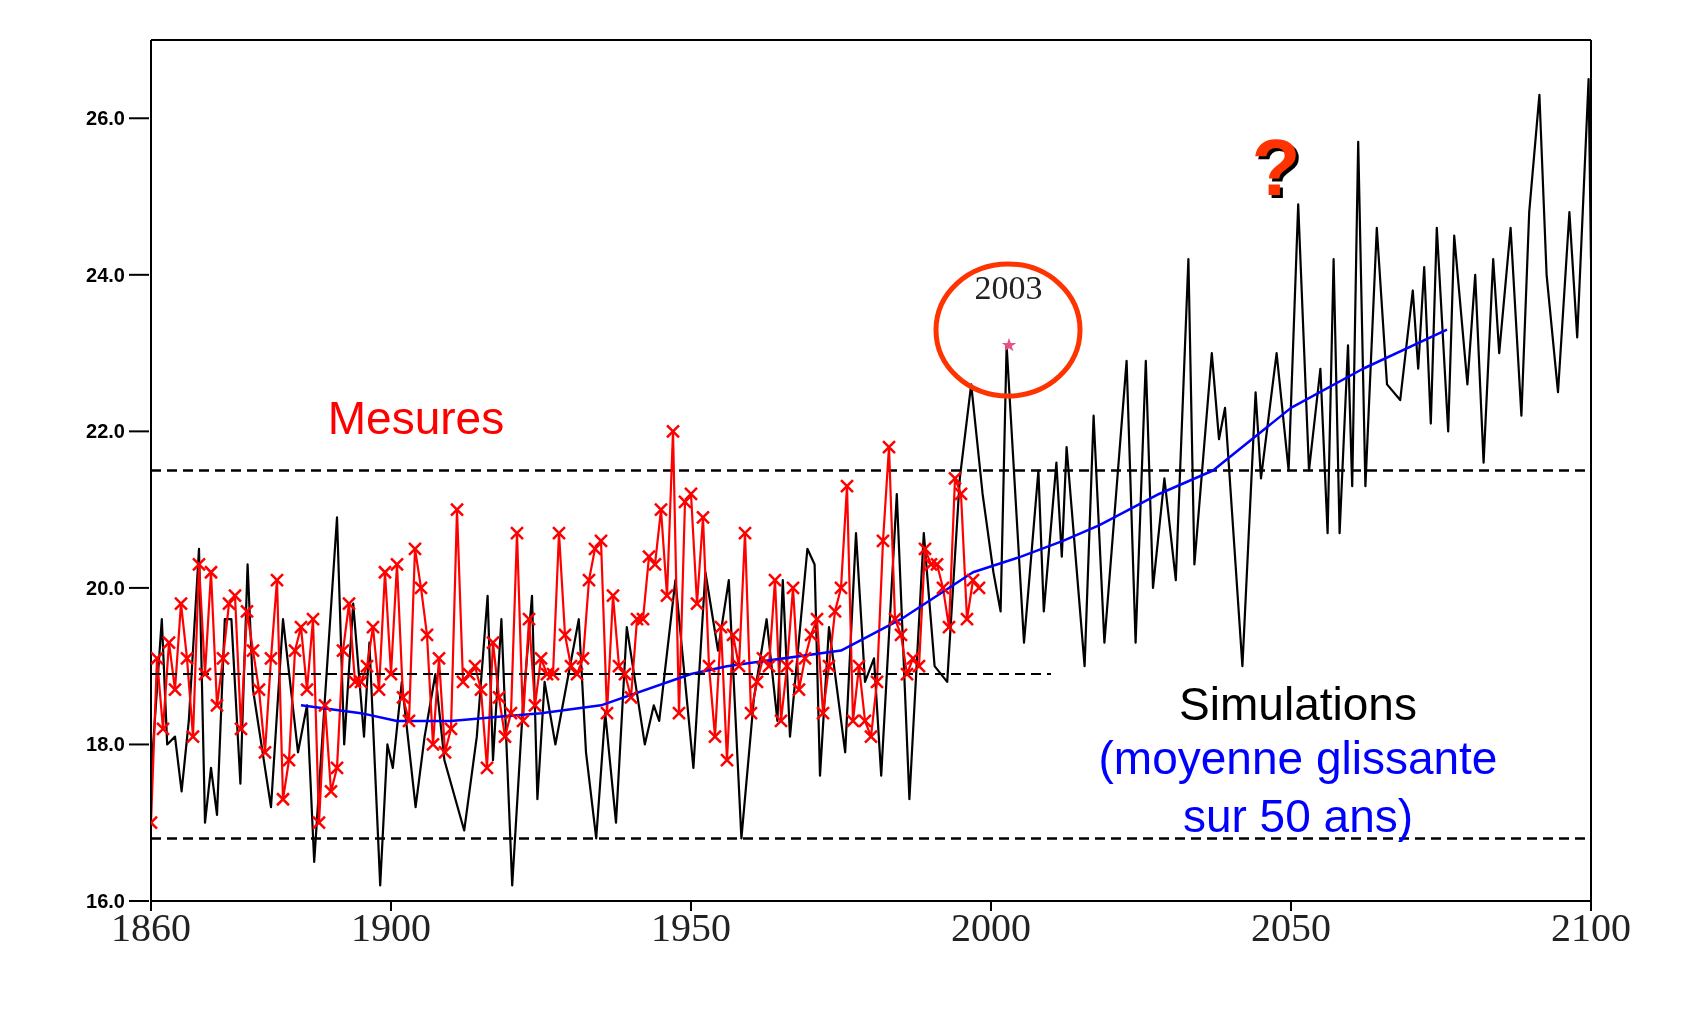 This screenshot has width=1681, height=1031. I want to click on text: (moyenne glissante sur 50 ans), so click(1298, 787).